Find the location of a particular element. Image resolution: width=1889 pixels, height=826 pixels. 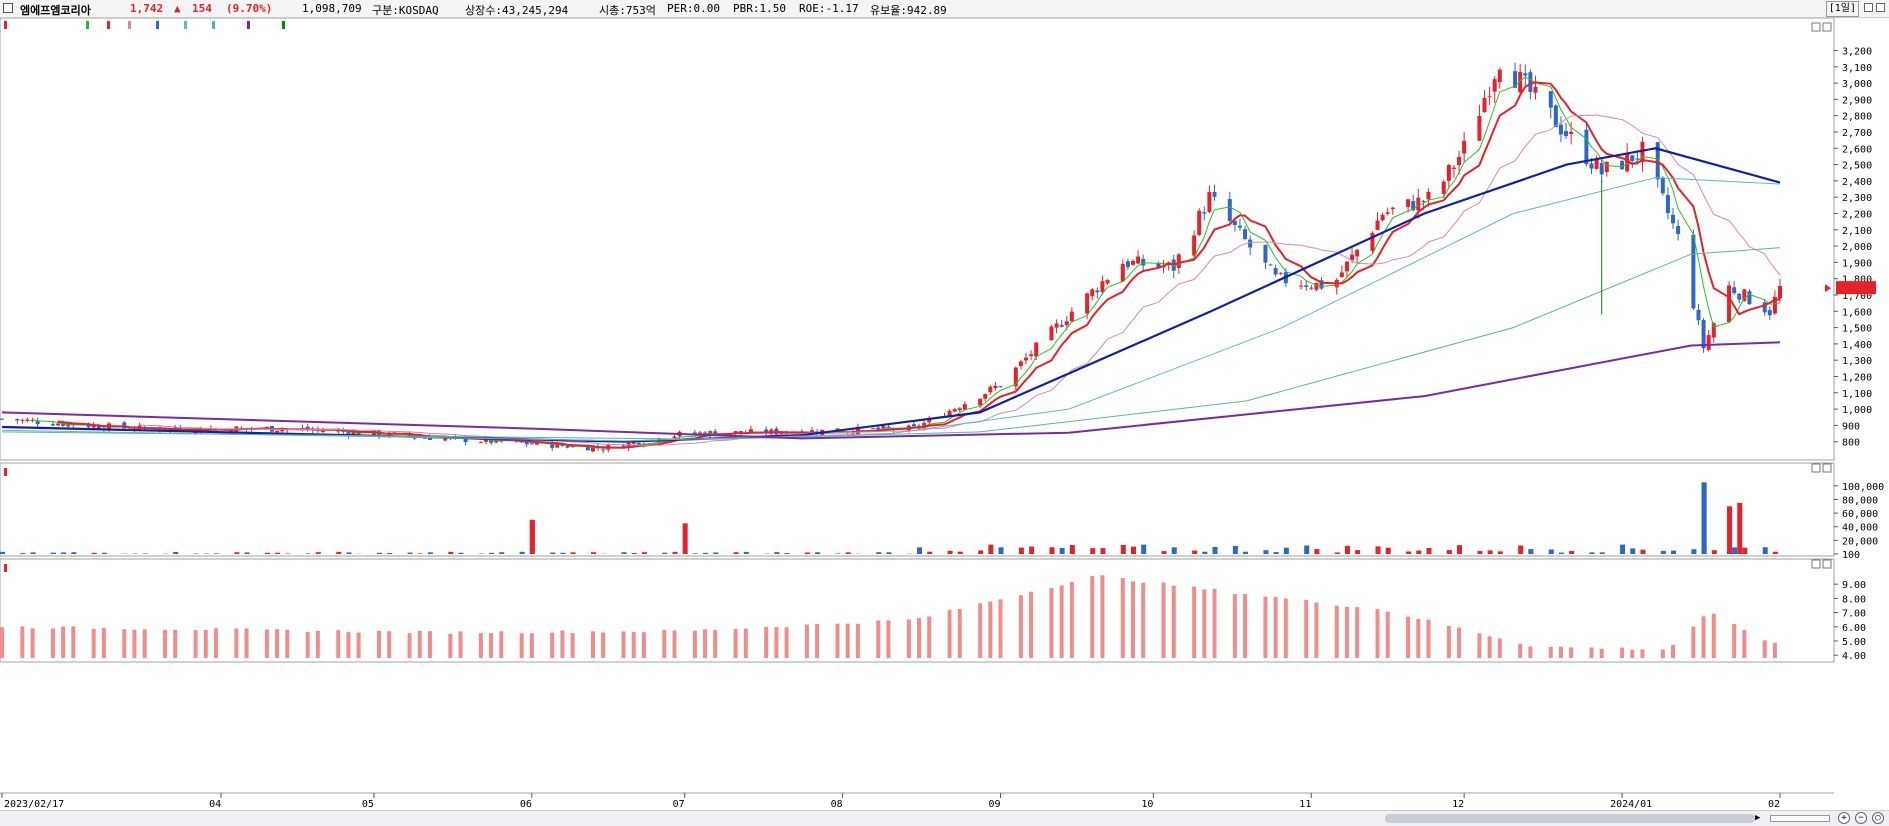

legend-marker is located at coordinates (5, 472).